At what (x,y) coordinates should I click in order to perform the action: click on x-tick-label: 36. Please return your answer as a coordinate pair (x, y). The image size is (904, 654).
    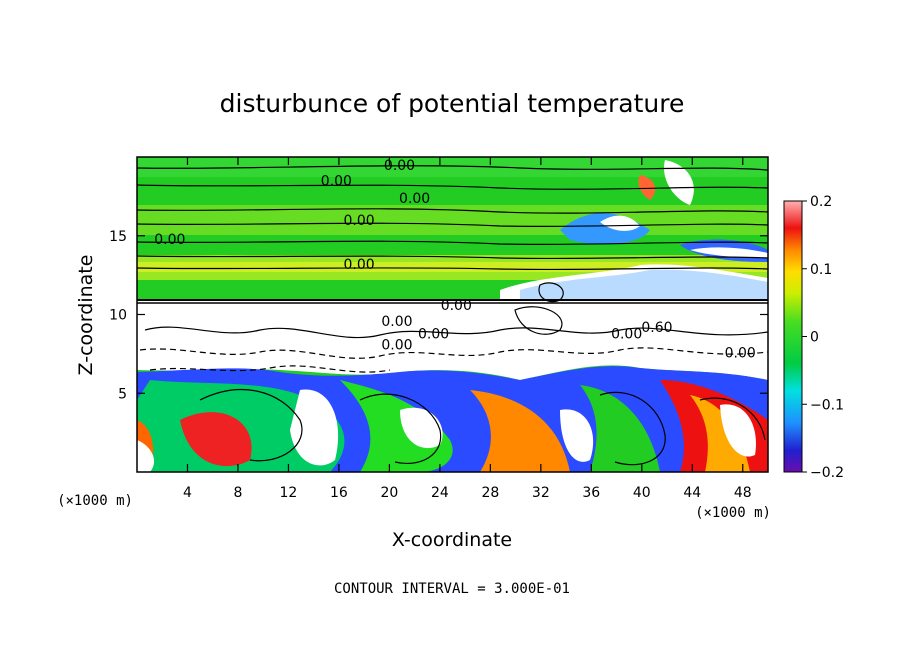
    Looking at the image, I should click on (591, 493).